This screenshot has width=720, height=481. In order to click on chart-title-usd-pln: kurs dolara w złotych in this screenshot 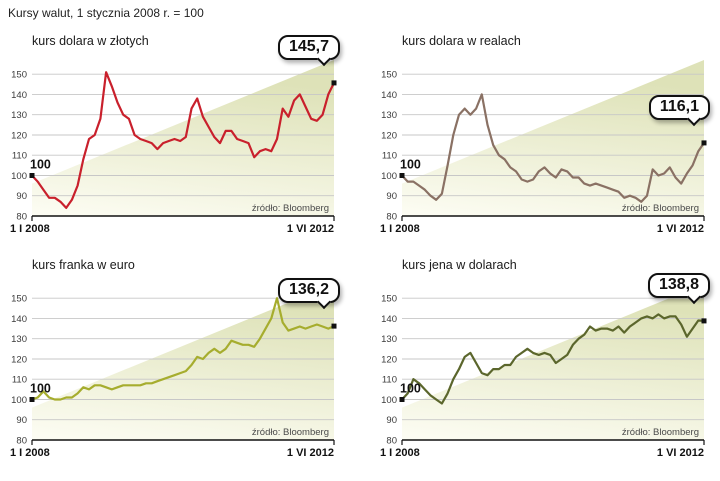, I will do `click(90, 41)`.